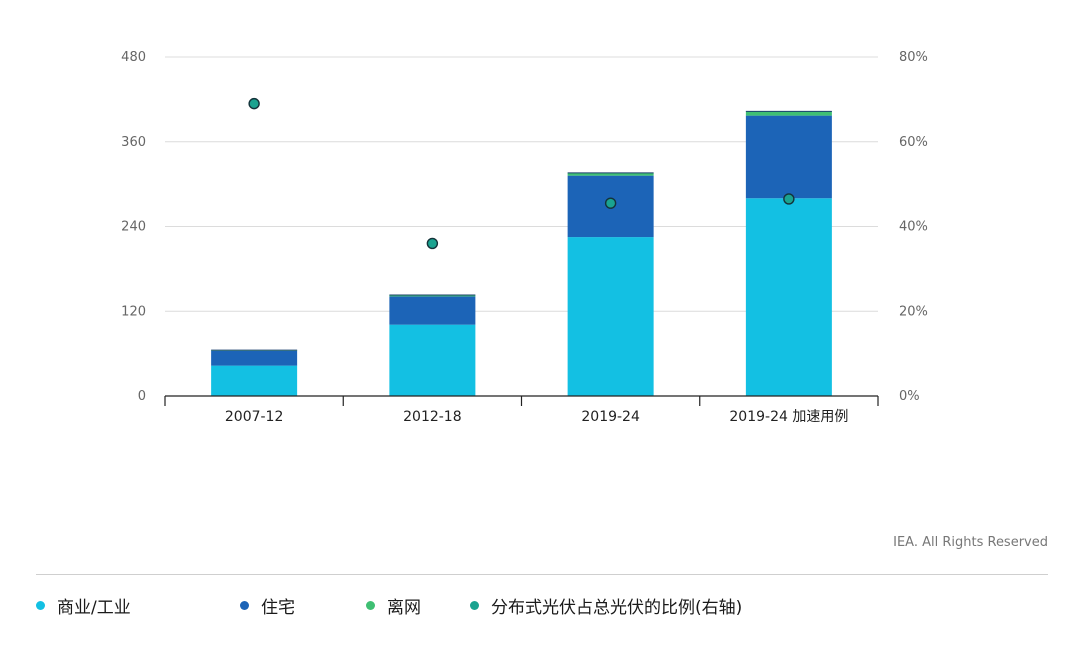 This screenshot has width=1080, height=648. I want to click on legend-label-share: 分布式光伏占总光伏的比例(右轴), so click(617, 607).